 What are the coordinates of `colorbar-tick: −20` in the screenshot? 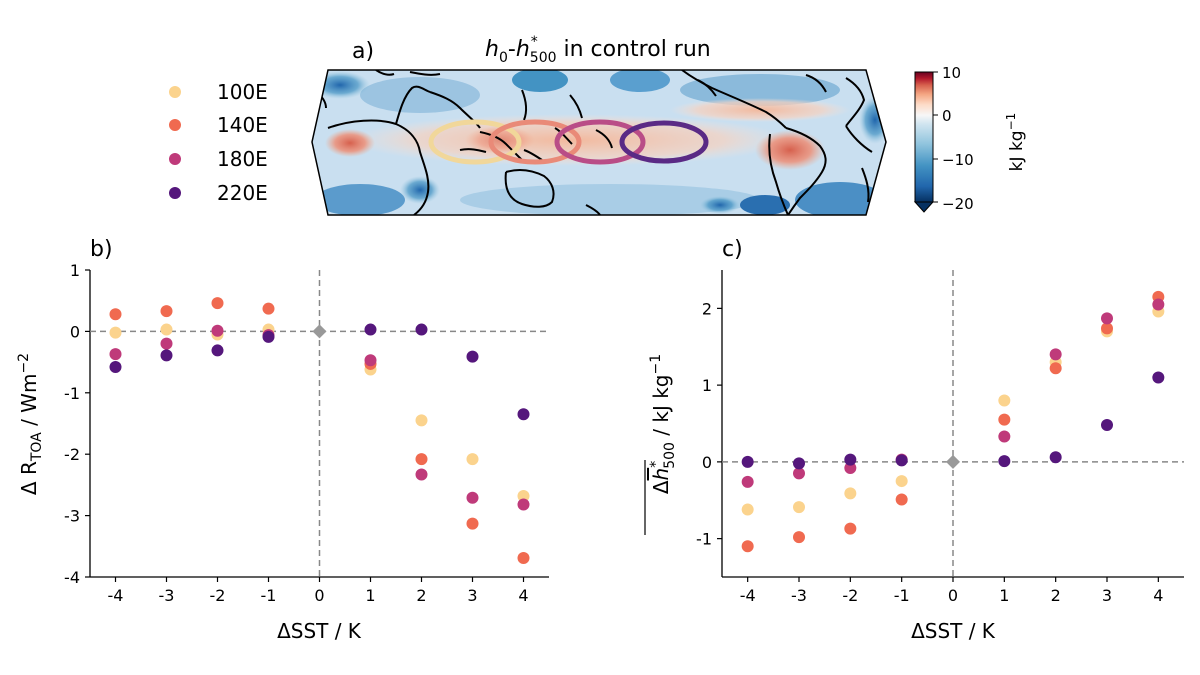 It's located at (958, 204).